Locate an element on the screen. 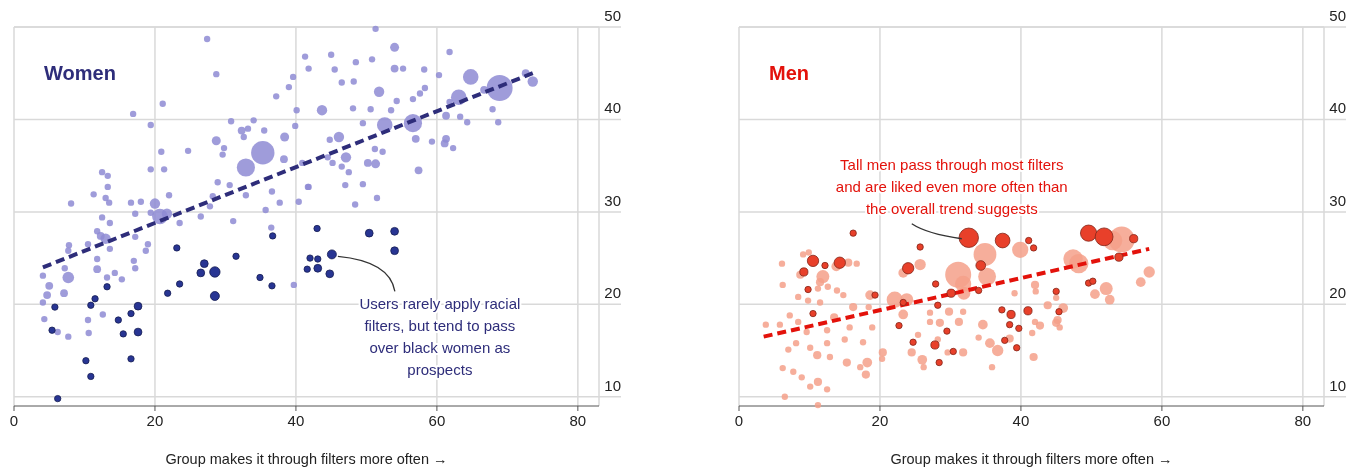 The height and width of the screenshot is (475, 1369). annotation: Tall men pass through most filters and are liked even more often than the overall trend suggests is located at coordinates (951, 186).